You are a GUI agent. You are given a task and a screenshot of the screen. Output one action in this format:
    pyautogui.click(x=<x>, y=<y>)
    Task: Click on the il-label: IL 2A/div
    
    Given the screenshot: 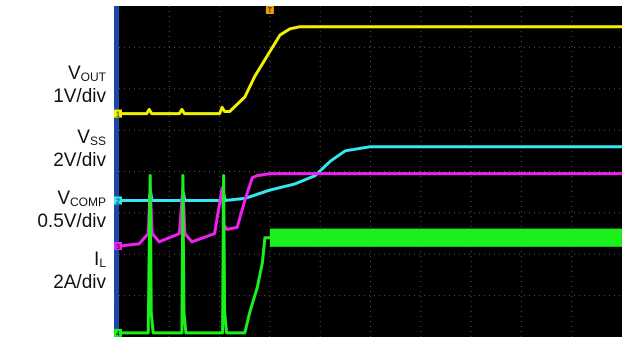 What is the action you would take?
    pyautogui.click(x=79, y=271)
    